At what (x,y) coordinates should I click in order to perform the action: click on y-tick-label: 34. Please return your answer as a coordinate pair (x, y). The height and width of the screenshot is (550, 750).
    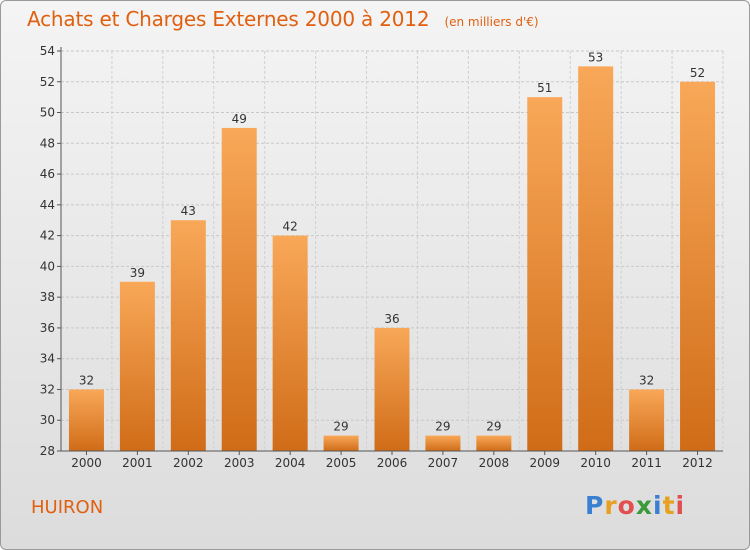
    Looking at the image, I should click on (47, 359).